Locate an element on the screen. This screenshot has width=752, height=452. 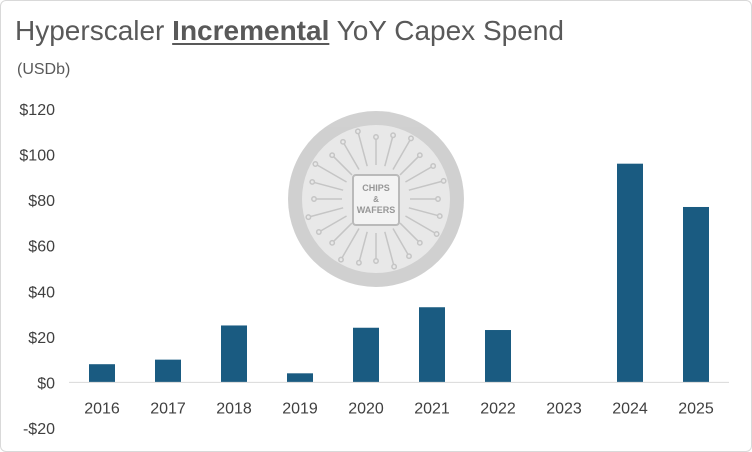
bar-2024 is located at coordinates (630, 273).